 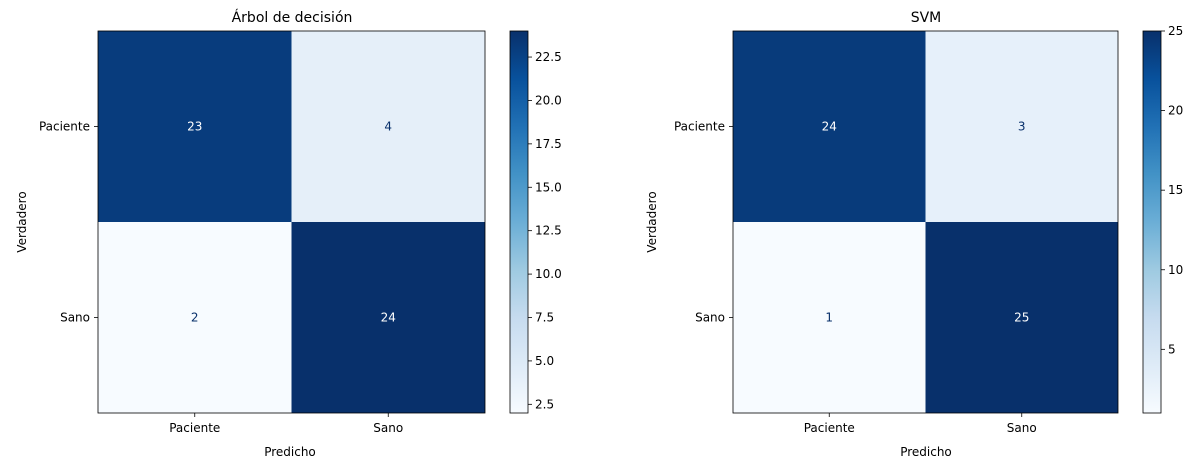 I want to click on colorbar-tick-label: 5.0, so click(x=544, y=361).